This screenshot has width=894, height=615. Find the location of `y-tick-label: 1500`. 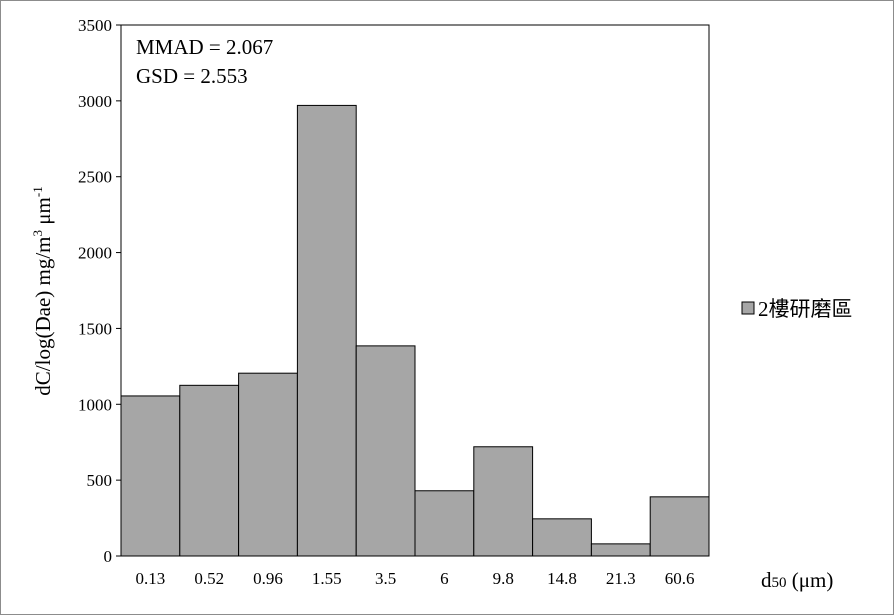

y-tick-label: 1500 is located at coordinates (95, 328).